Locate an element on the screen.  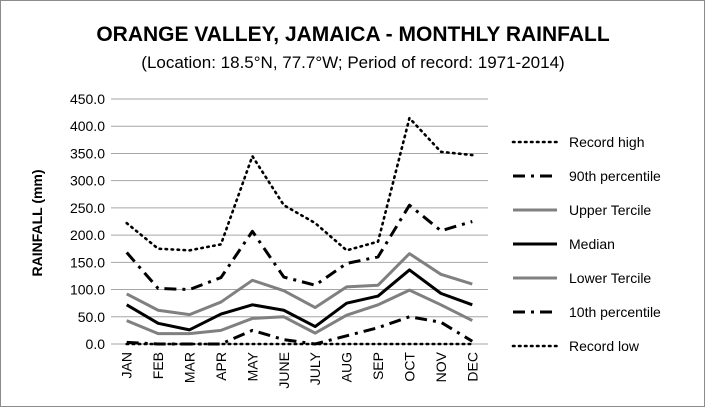
y-tick-label: 400.0 is located at coordinates (87, 126).